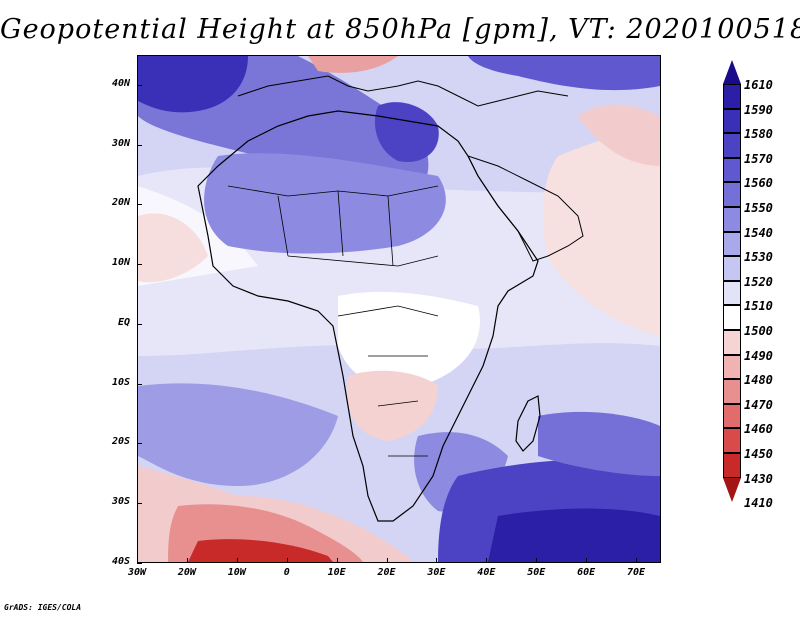 This screenshot has height=618, width=800. What do you see at coordinates (758, 281) in the screenshot?
I see `legend-label: 1520` at bounding box center [758, 281].